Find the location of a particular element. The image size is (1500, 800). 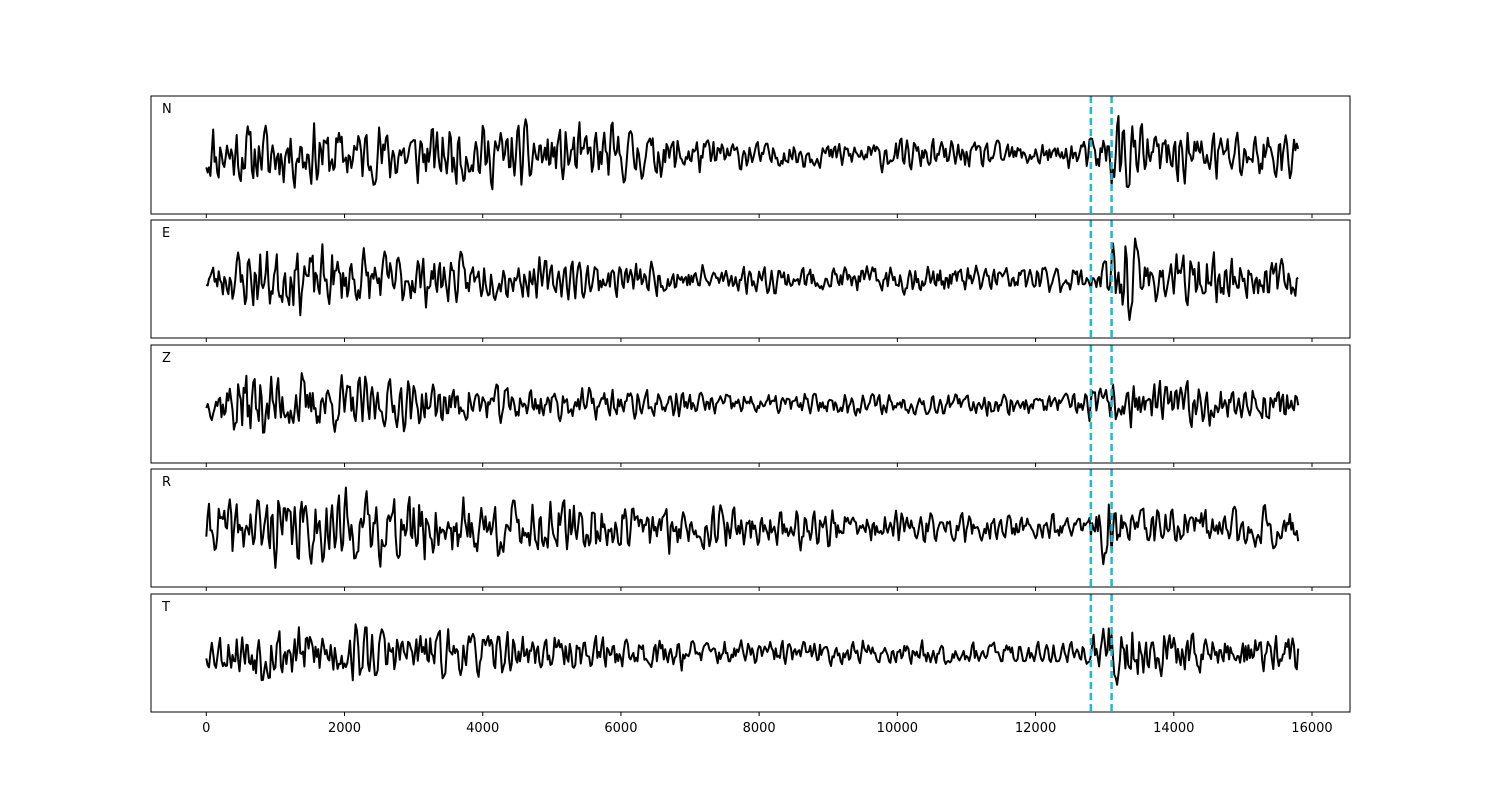

panel-e: E is located at coordinates (750, 280).